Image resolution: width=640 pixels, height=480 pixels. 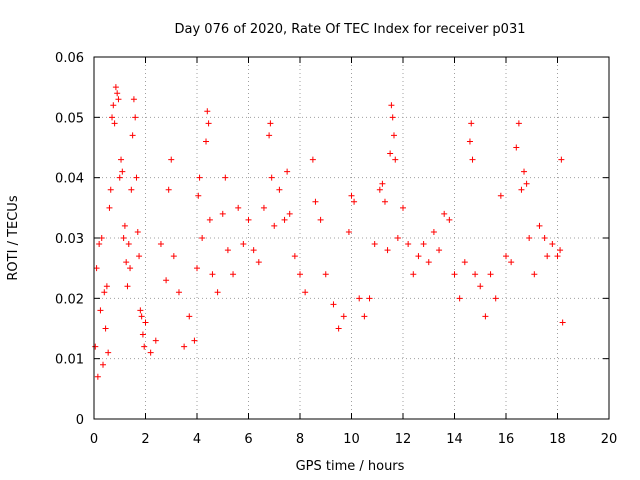 What do you see at coordinates (69, 239) in the screenshot?
I see `y-tick-label: 0.03` at bounding box center [69, 239].